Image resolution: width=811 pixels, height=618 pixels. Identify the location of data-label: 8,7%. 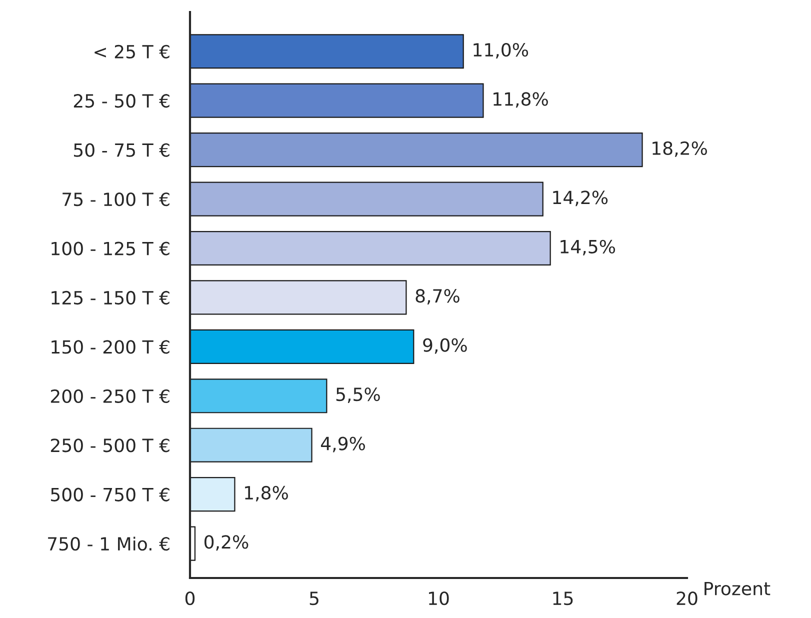
(438, 297).